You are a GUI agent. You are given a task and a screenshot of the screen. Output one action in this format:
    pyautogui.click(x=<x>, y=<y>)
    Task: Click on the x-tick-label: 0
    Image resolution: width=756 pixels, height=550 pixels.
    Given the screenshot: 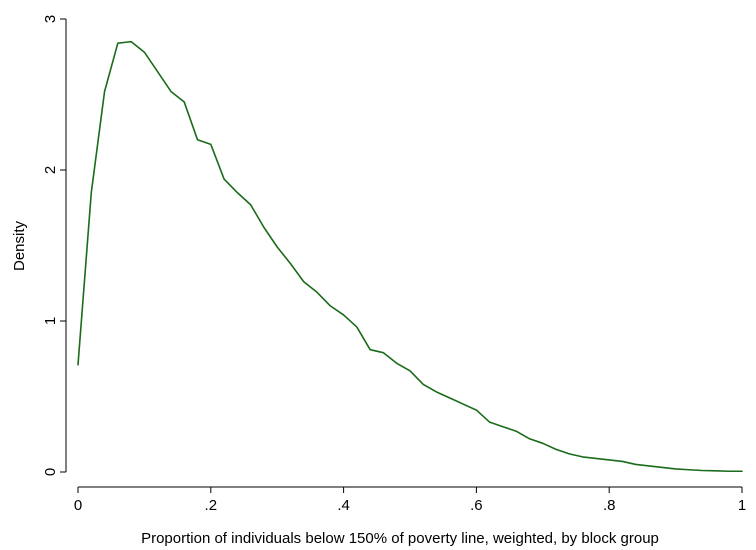 What is the action you would take?
    pyautogui.click(x=78, y=505)
    